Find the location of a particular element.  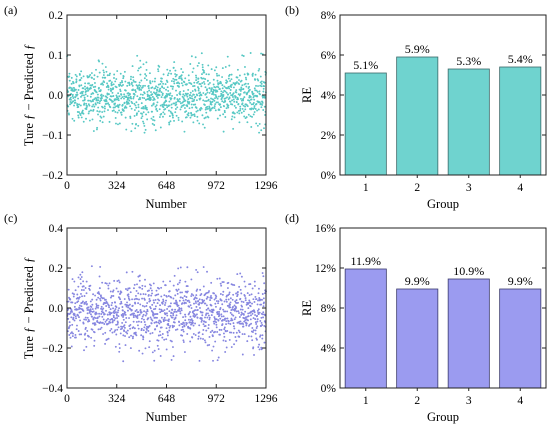

panel-d-bar-value-label: 9.9% is located at coordinates (417, 281).